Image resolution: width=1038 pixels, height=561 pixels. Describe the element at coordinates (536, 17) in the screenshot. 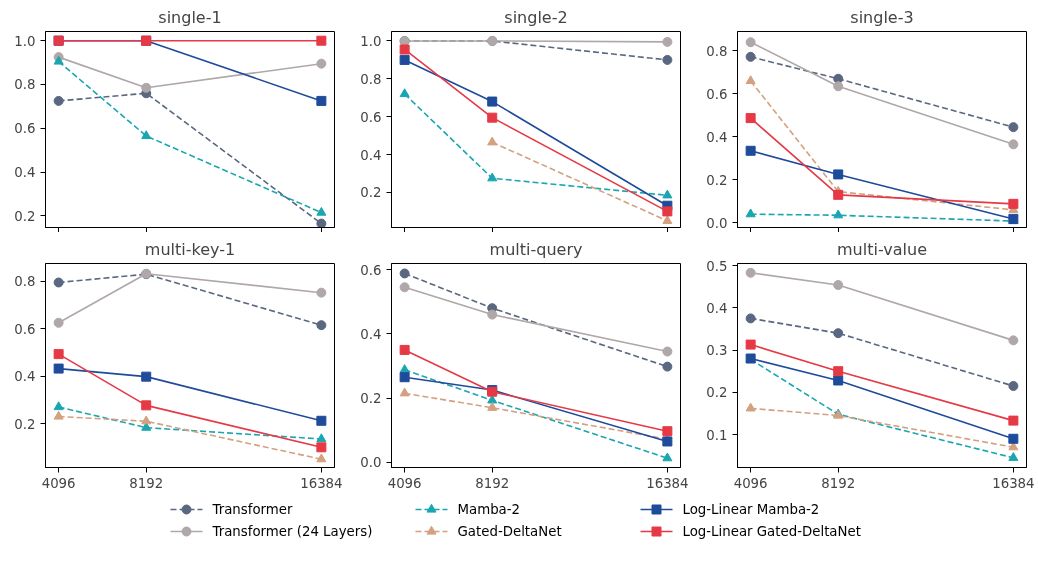

I see `chart-title: single-2` at that location.